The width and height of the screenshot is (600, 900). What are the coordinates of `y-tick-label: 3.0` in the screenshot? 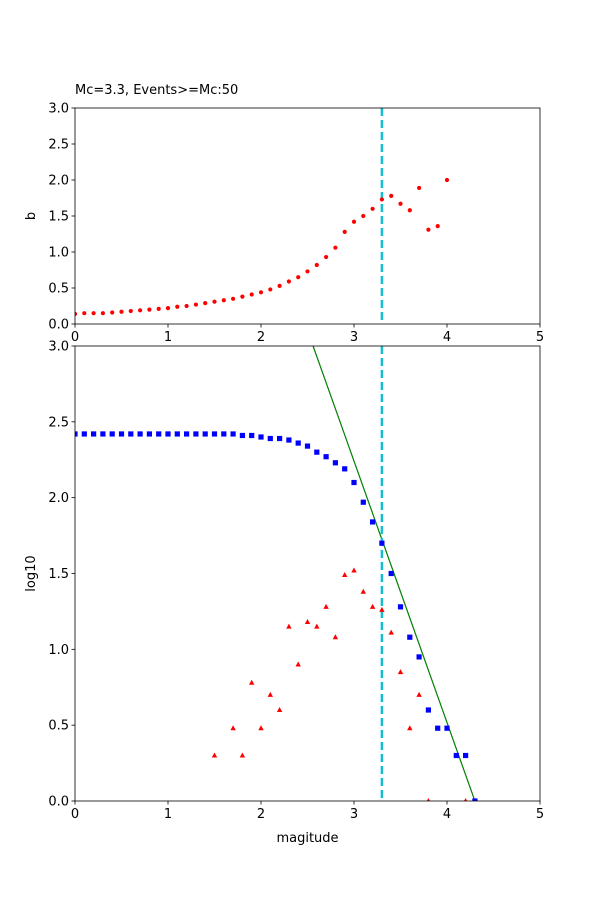 It's located at (58, 347).